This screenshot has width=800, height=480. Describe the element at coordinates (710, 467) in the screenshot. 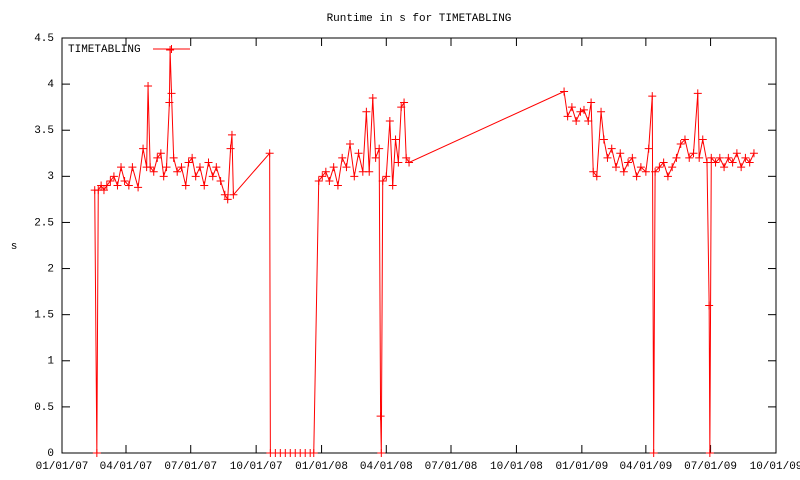

I see `x-tick-label: 07/01/09` at that location.